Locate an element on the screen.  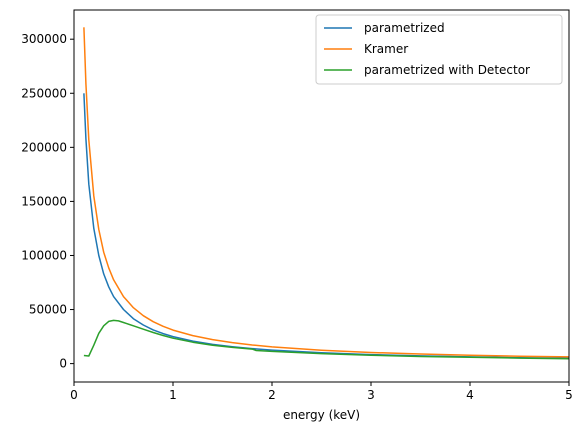
y-tick-label: 50000 is located at coordinates (48, 310).